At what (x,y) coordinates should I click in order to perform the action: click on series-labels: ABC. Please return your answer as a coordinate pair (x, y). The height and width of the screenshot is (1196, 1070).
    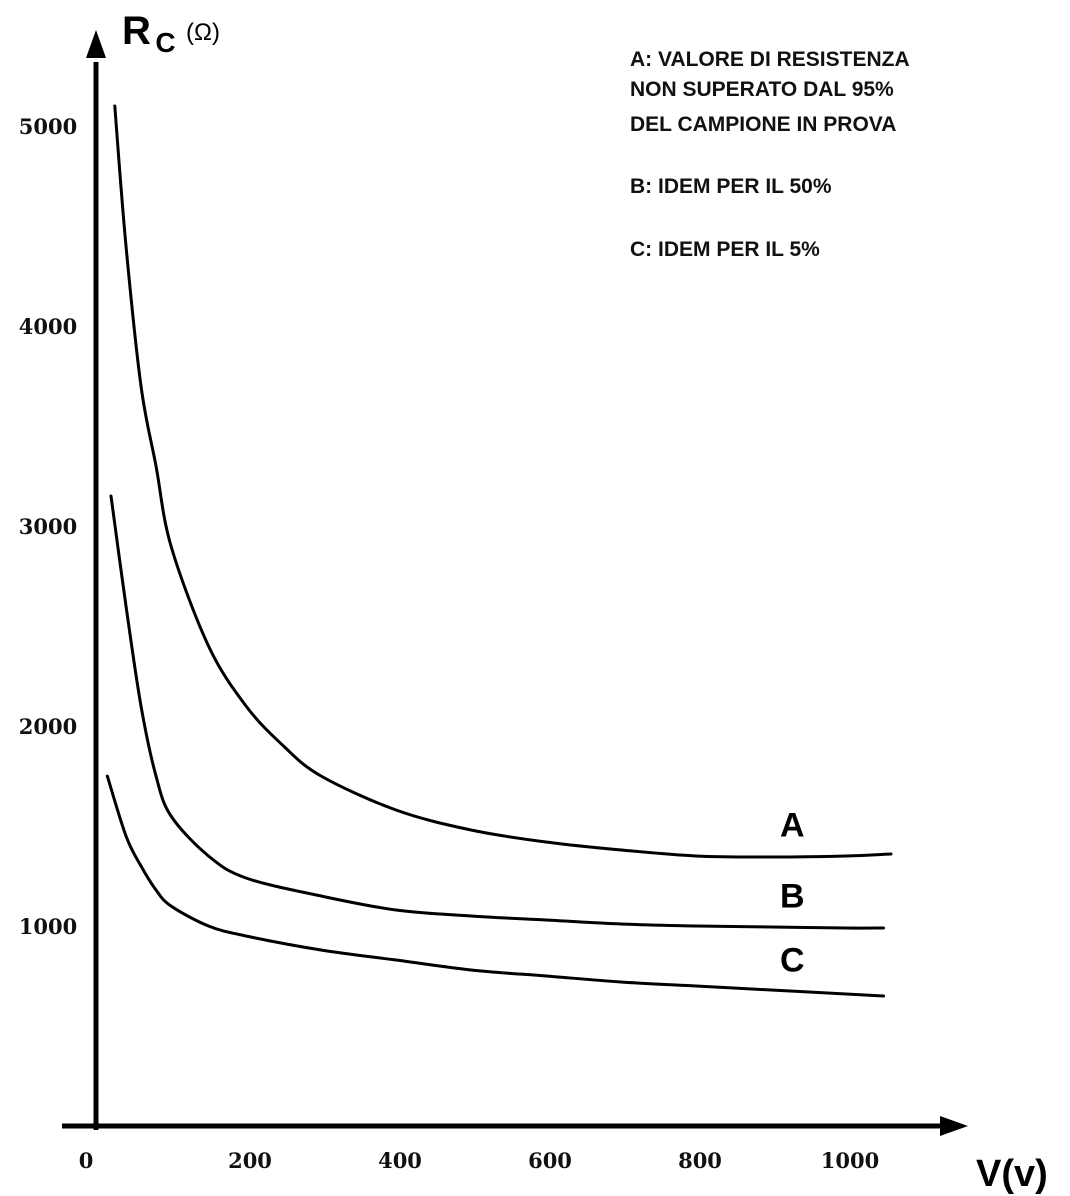
    Looking at the image, I should click on (792, 893).